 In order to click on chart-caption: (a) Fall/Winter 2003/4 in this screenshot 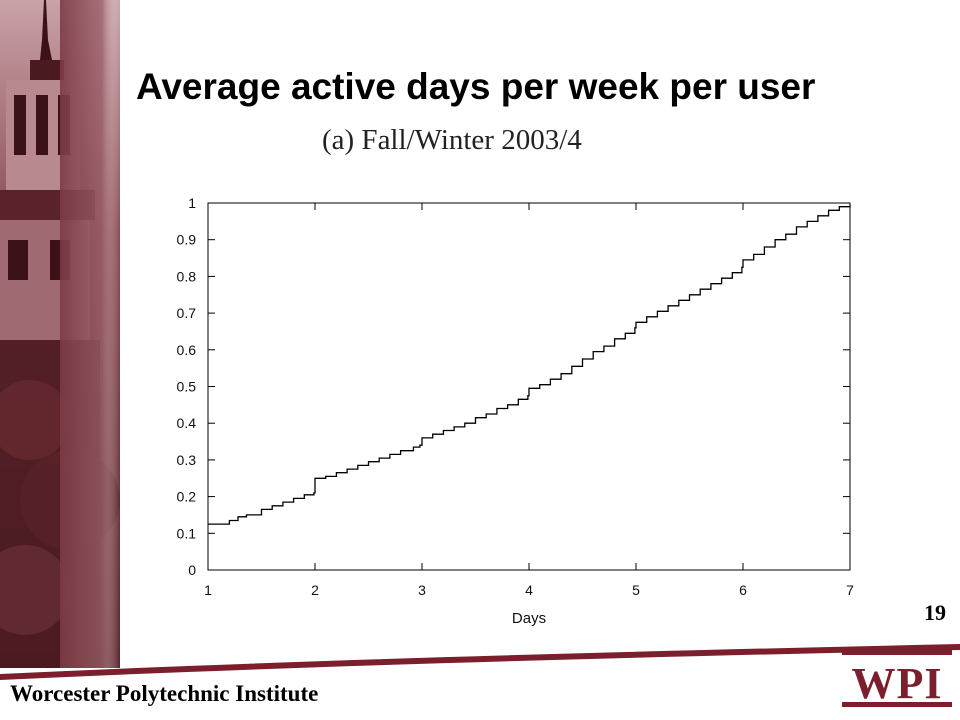, I will do `click(452, 140)`.